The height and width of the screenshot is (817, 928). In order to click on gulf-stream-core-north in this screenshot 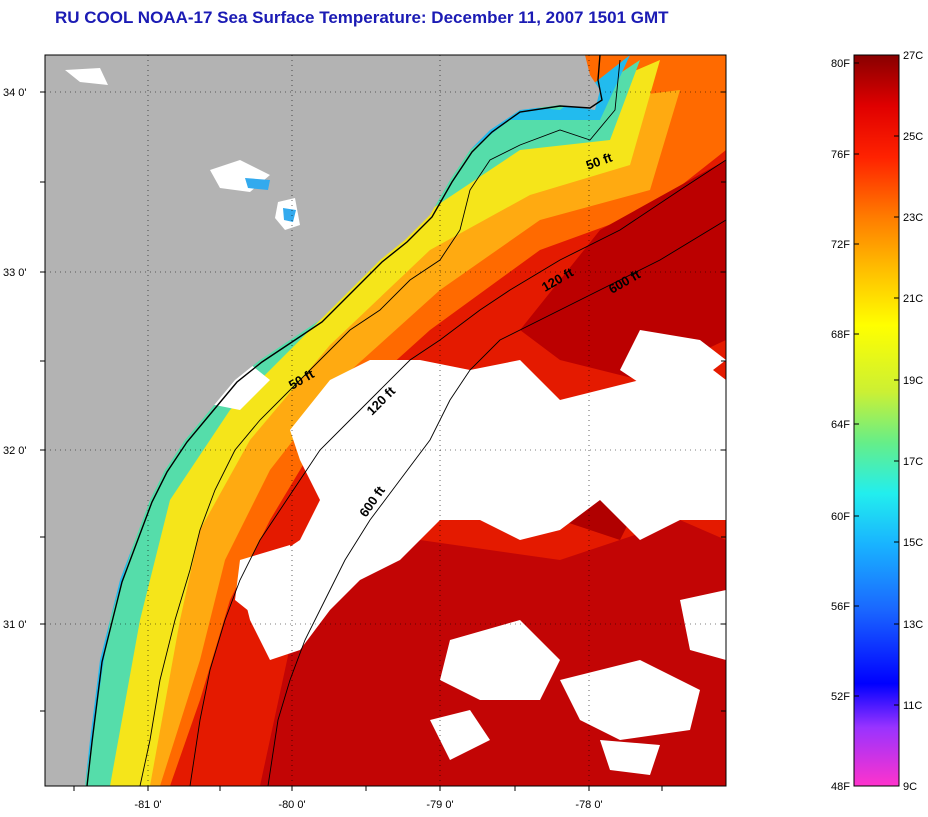, I will do `click(623, 270)`.